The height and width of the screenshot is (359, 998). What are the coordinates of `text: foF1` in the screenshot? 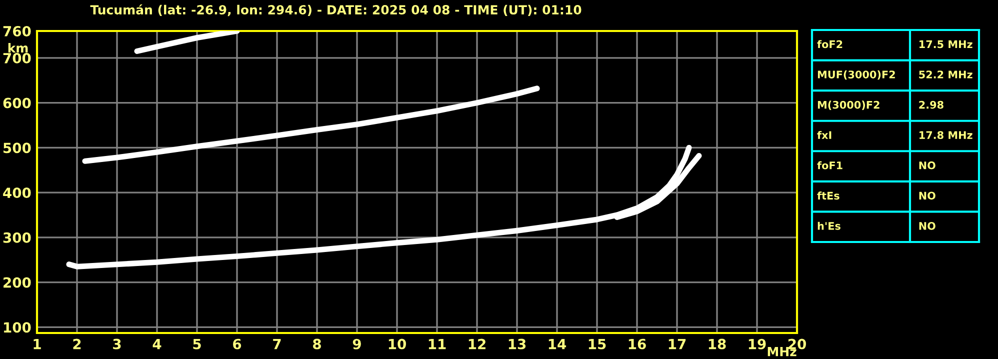 It's located at (829, 165).